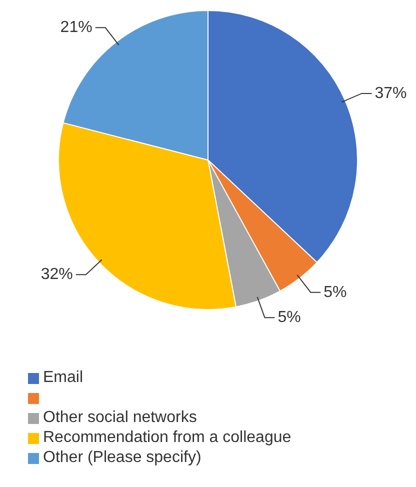 This screenshot has height=487, width=416. I want to click on legend-label: Recommendation from a colleague, so click(167, 438).